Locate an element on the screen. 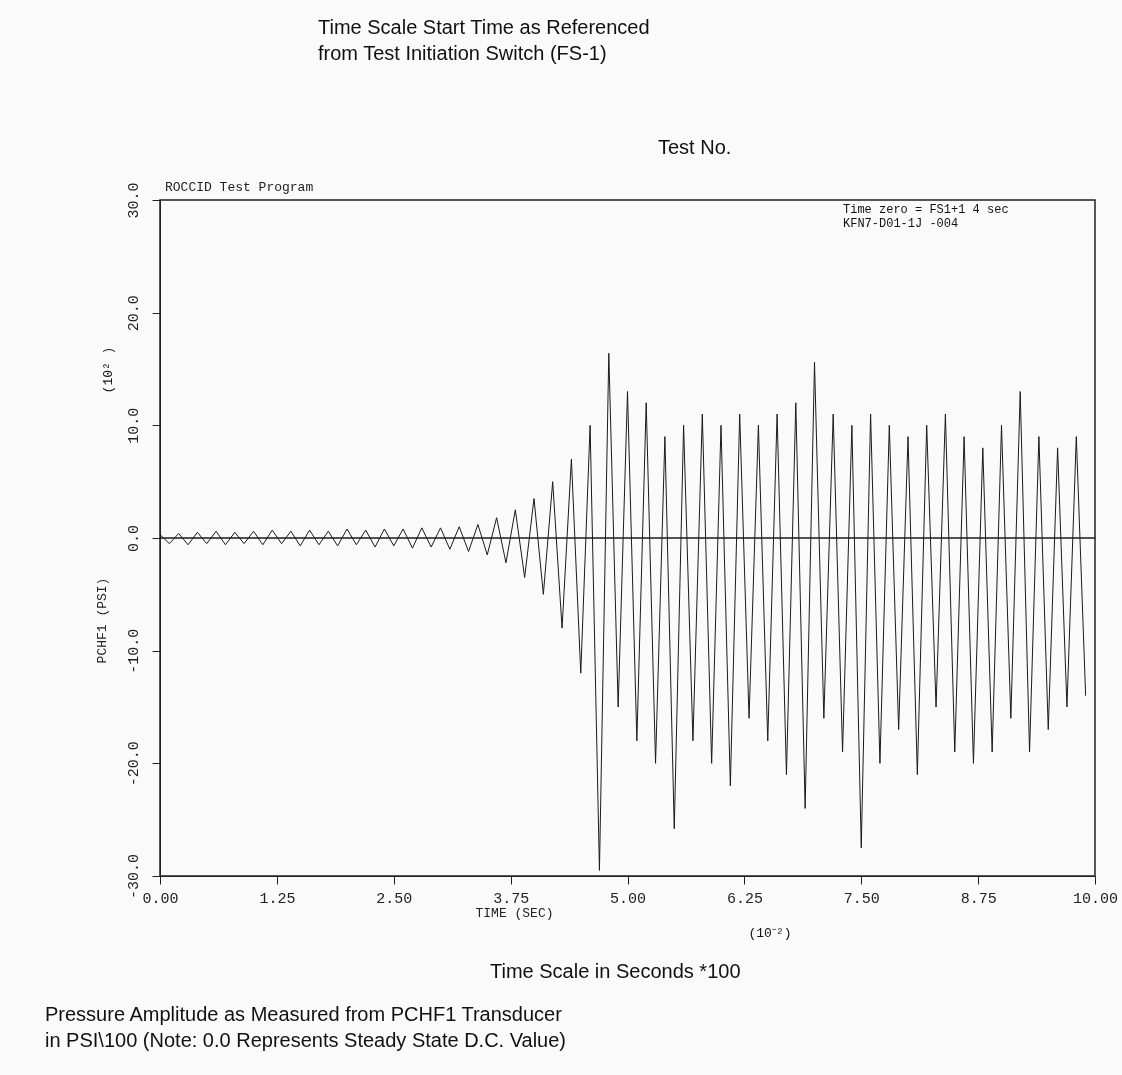 The image size is (1122, 1075). text: Pressure Amplitude as Measured from PCHF1 Transducer in PSI\100 (Note: 0.0 Represents Steady State D.C. Value) is located at coordinates (306, 1027).